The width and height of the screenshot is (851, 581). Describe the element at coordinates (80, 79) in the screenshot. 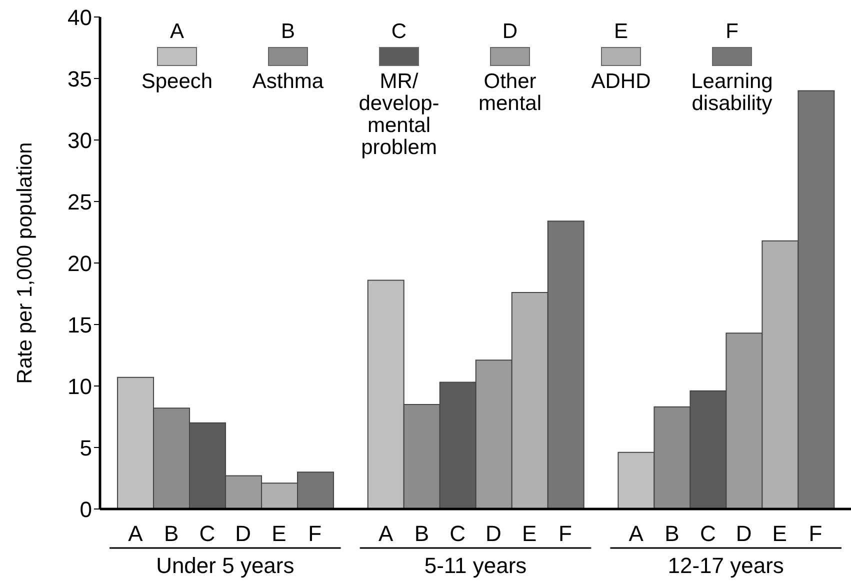

I see `y-tick-label: 35` at that location.